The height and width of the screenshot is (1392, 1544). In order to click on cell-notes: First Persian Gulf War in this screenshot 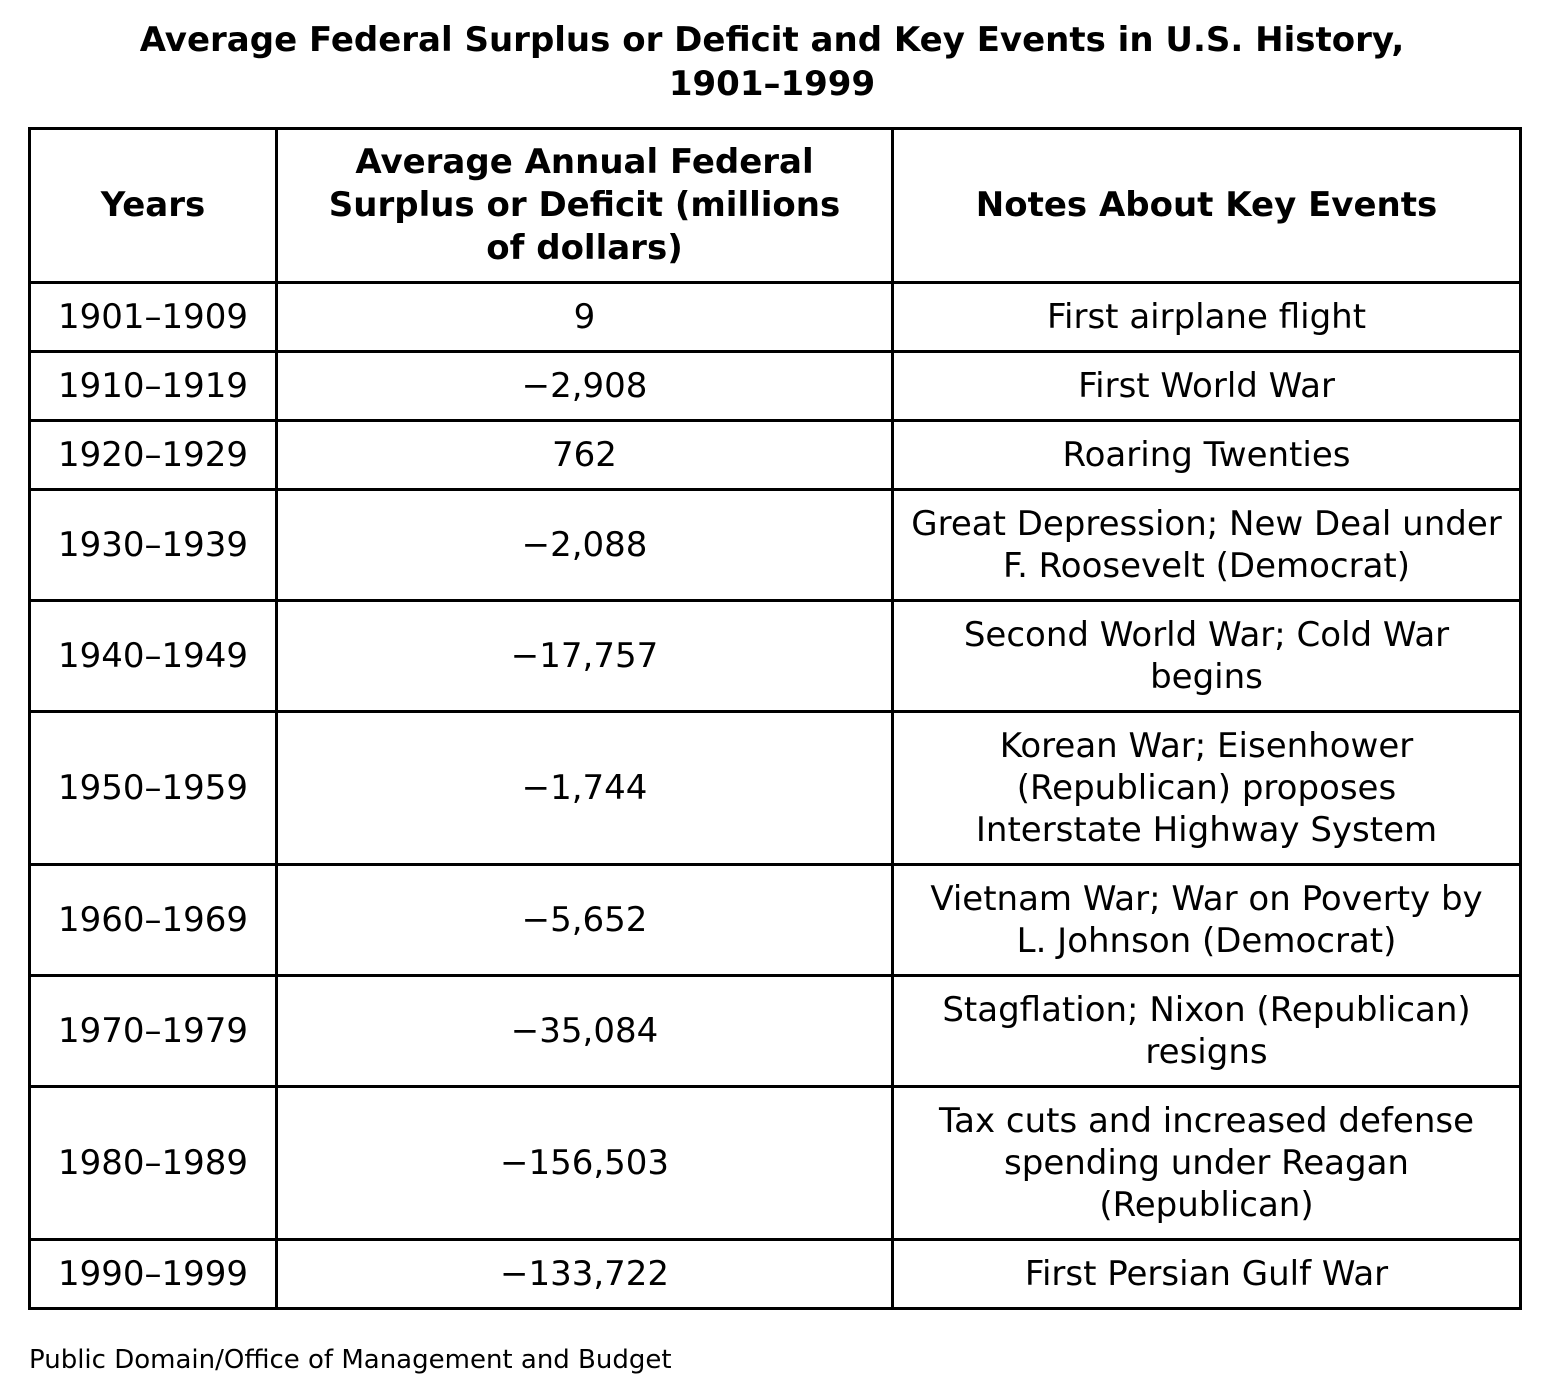, I will do `click(1206, 1274)`.